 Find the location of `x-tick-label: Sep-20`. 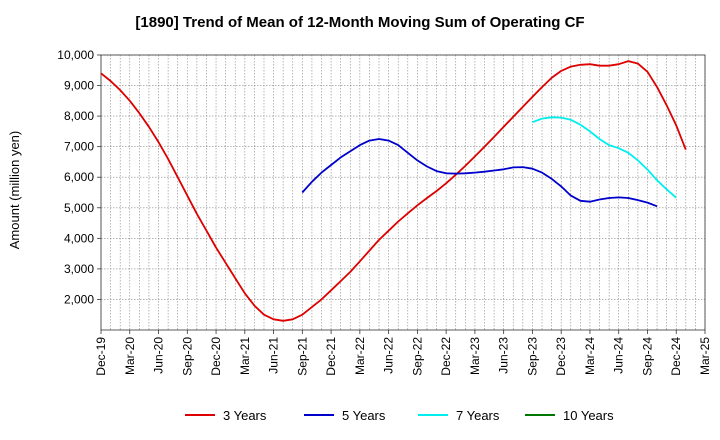

x-tick-label: Sep-20 is located at coordinates (187, 356).